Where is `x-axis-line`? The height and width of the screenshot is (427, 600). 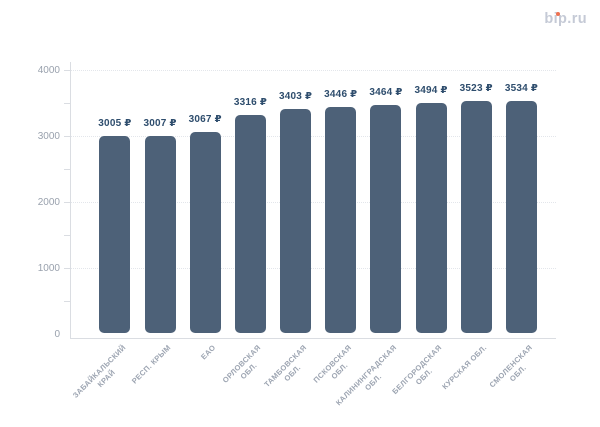
x-axis-line is located at coordinates (313, 338).